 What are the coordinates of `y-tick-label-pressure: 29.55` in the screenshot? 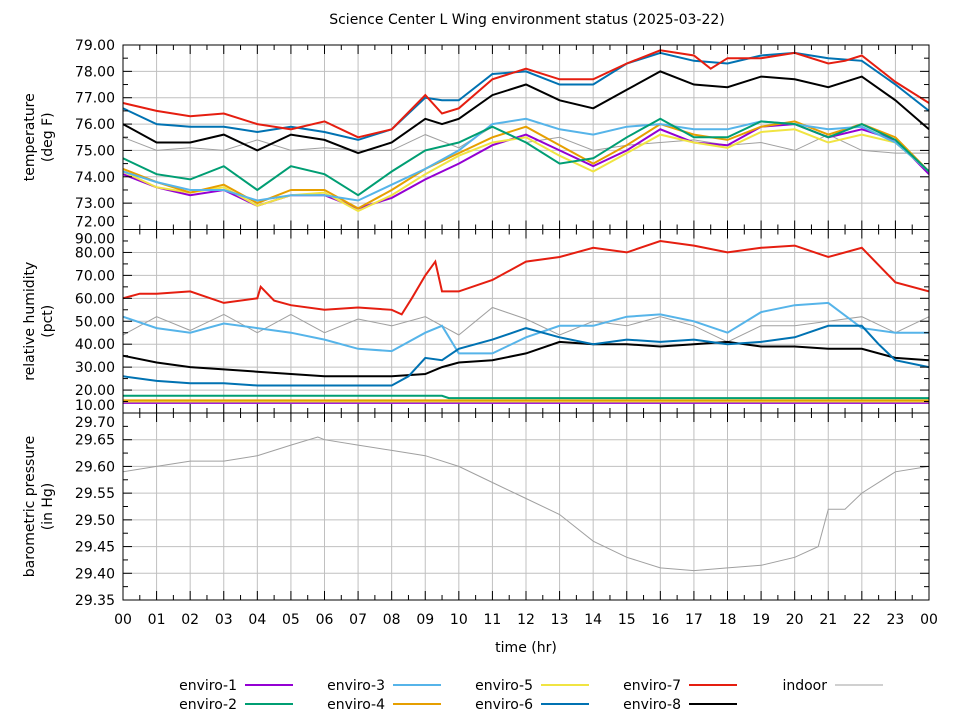 It's located at (95, 494).